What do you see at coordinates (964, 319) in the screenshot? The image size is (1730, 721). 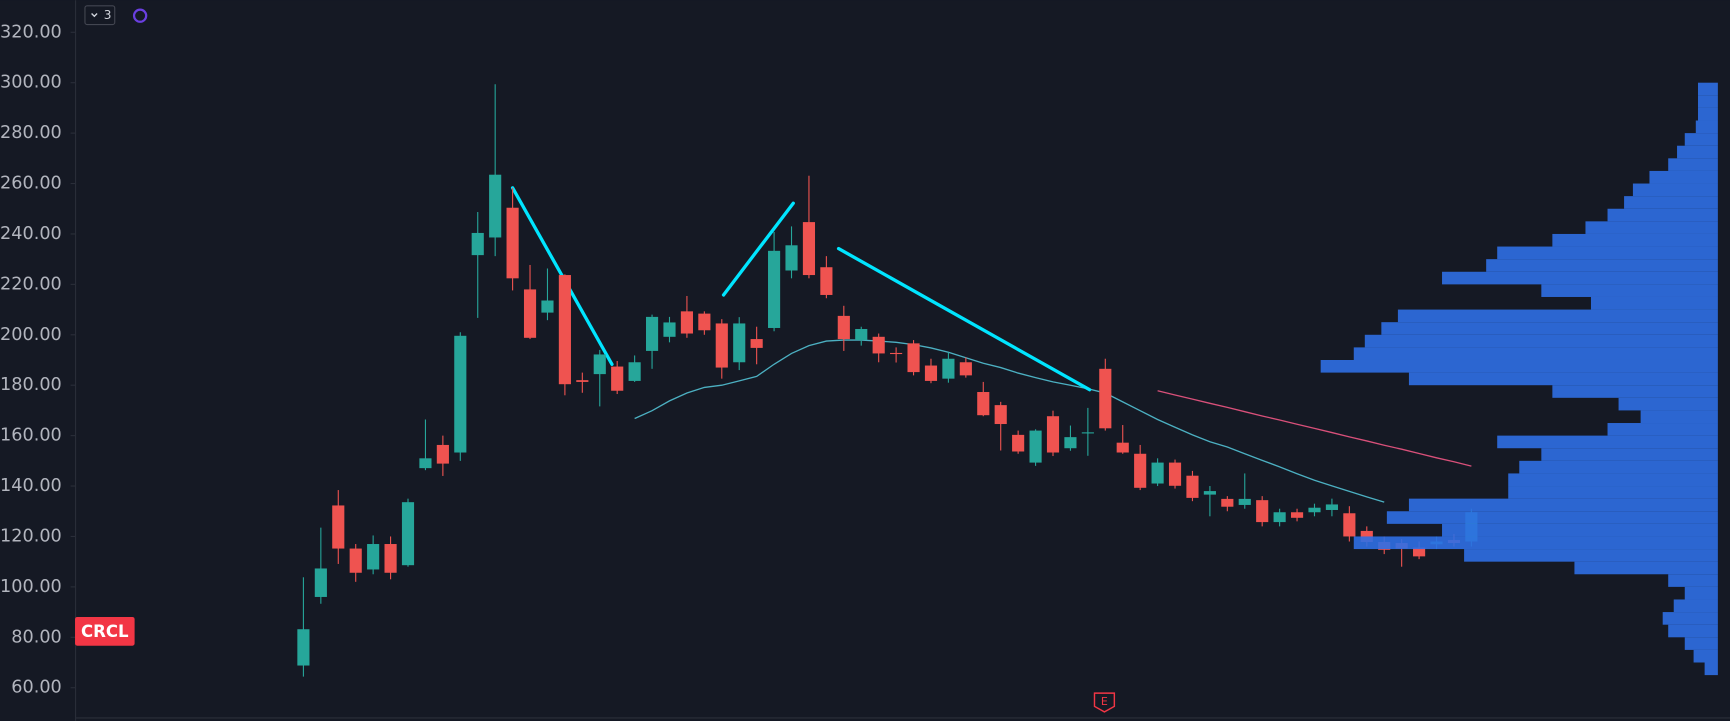 I see `trend-line` at bounding box center [964, 319].